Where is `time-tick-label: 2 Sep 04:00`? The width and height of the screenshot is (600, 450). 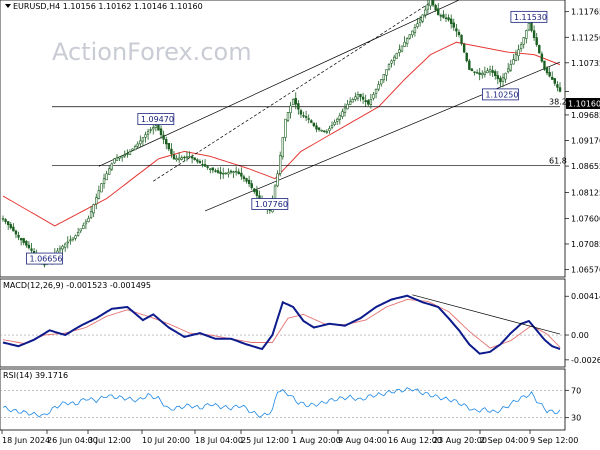
time-tick-label: 2 Sep 04:00 is located at coordinates (504, 440).